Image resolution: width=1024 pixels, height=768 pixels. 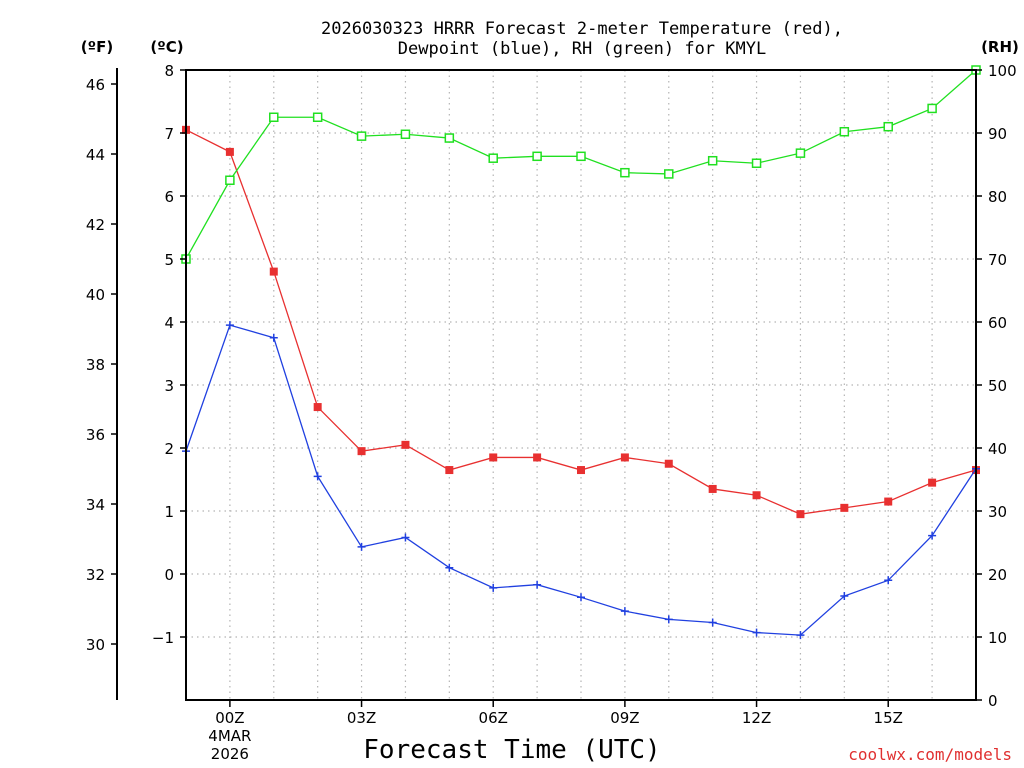 What do you see at coordinates (95, 225) in the screenshot?
I see `fahrenheit-tick-label: 42` at bounding box center [95, 225].